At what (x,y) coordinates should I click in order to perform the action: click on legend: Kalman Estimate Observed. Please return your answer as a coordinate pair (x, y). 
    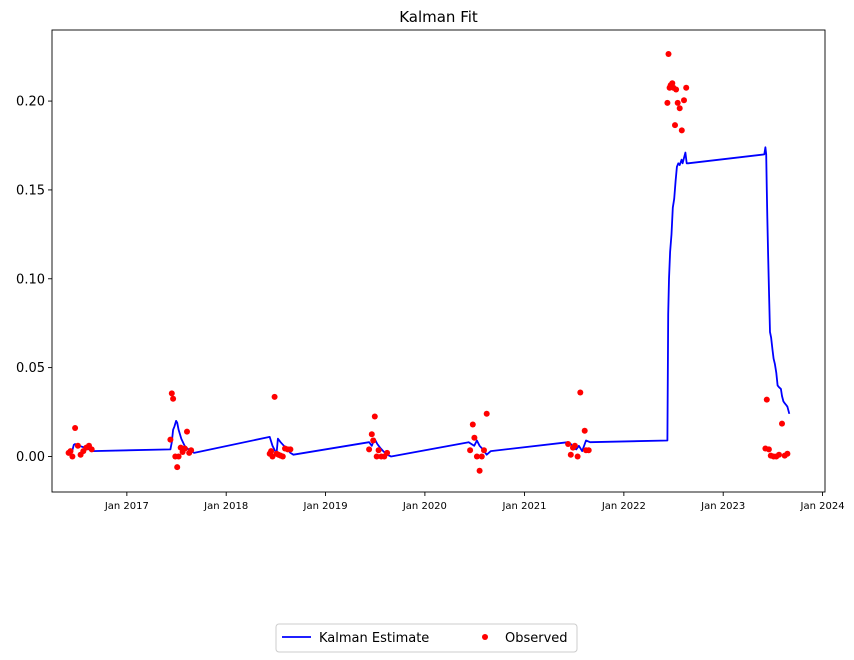
    Looking at the image, I should click on (426, 638).